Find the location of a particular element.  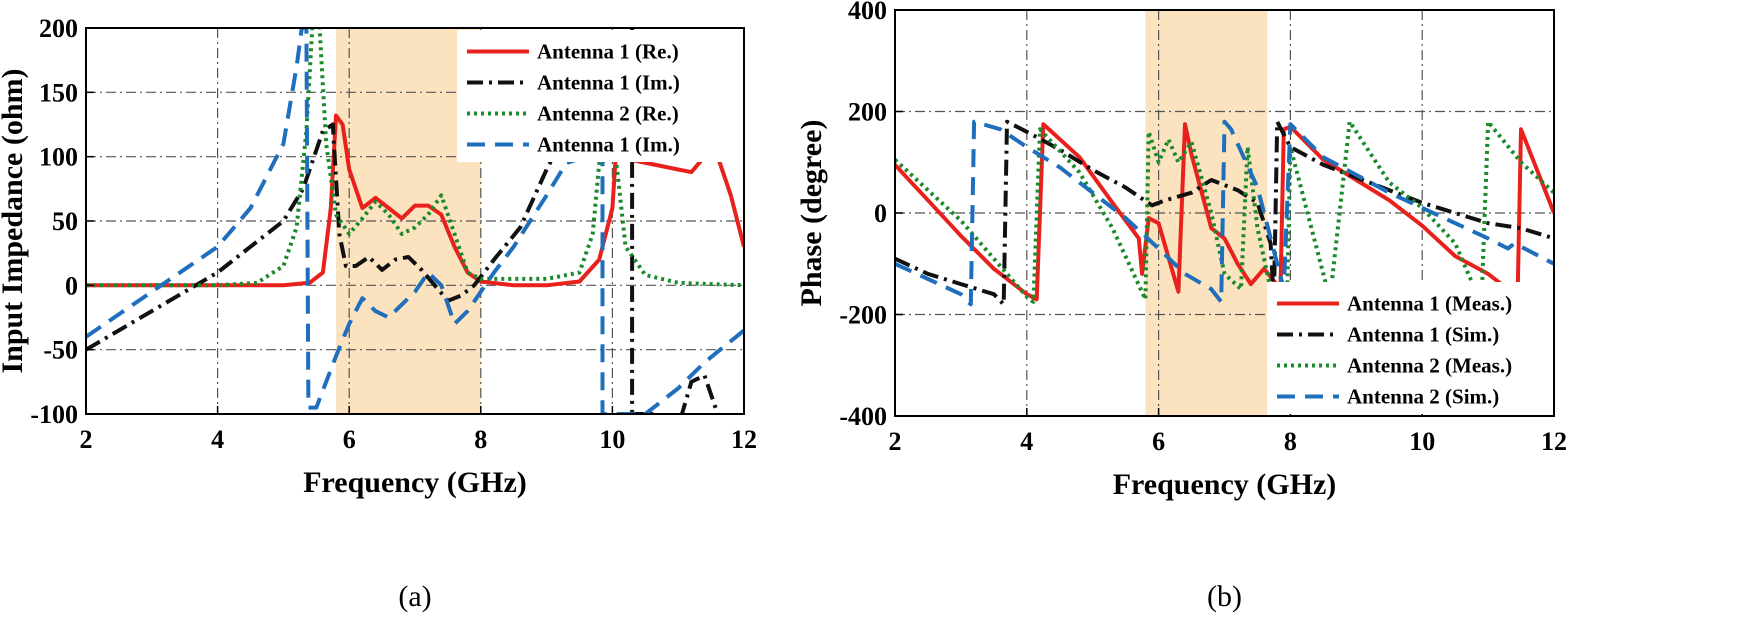

legend-label-3: Antenna 2 (Sim.) is located at coordinates (1423, 397).